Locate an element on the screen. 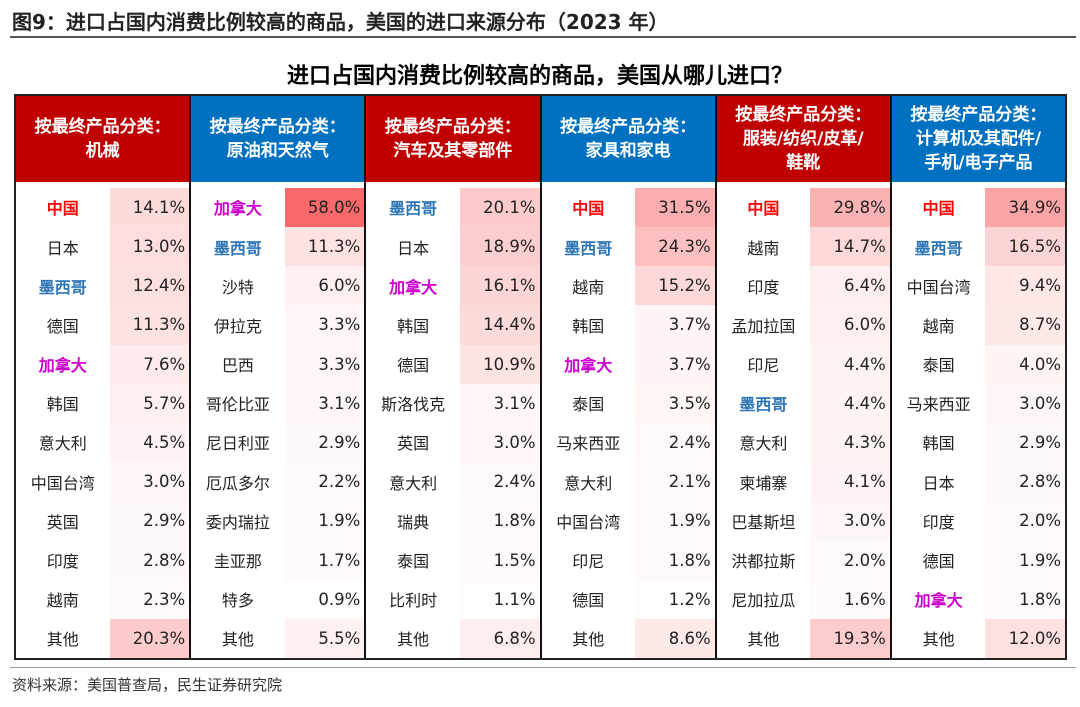 The image size is (1080, 707). share-cell: 3.1% is located at coordinates (499, 403).